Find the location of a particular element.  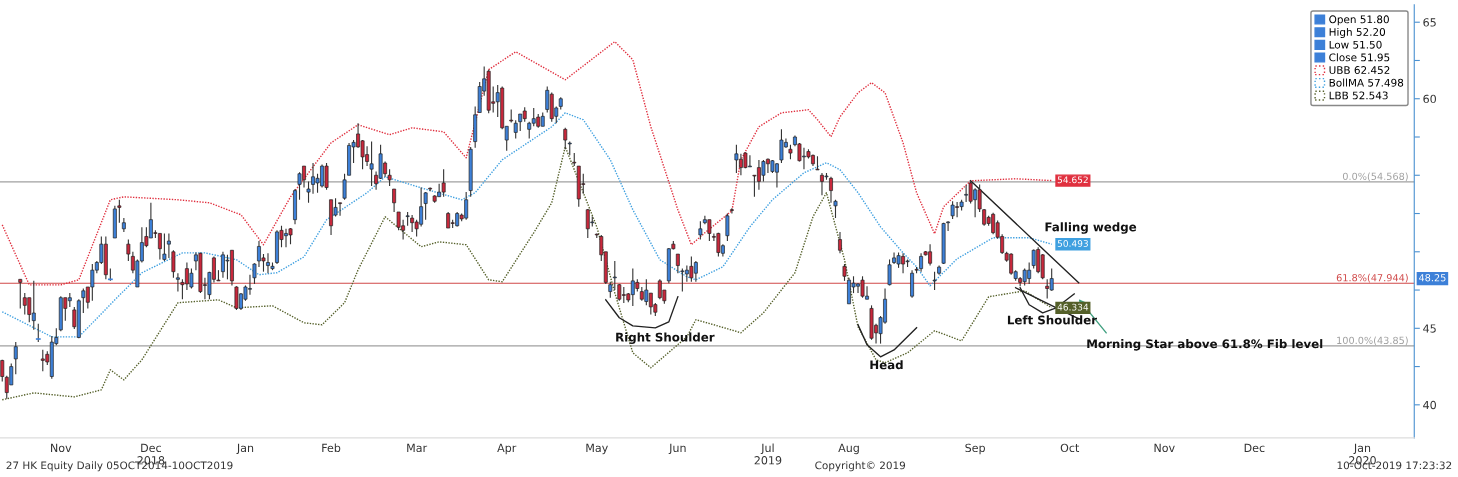

annotation: Head is located at coordinates (886, 365).